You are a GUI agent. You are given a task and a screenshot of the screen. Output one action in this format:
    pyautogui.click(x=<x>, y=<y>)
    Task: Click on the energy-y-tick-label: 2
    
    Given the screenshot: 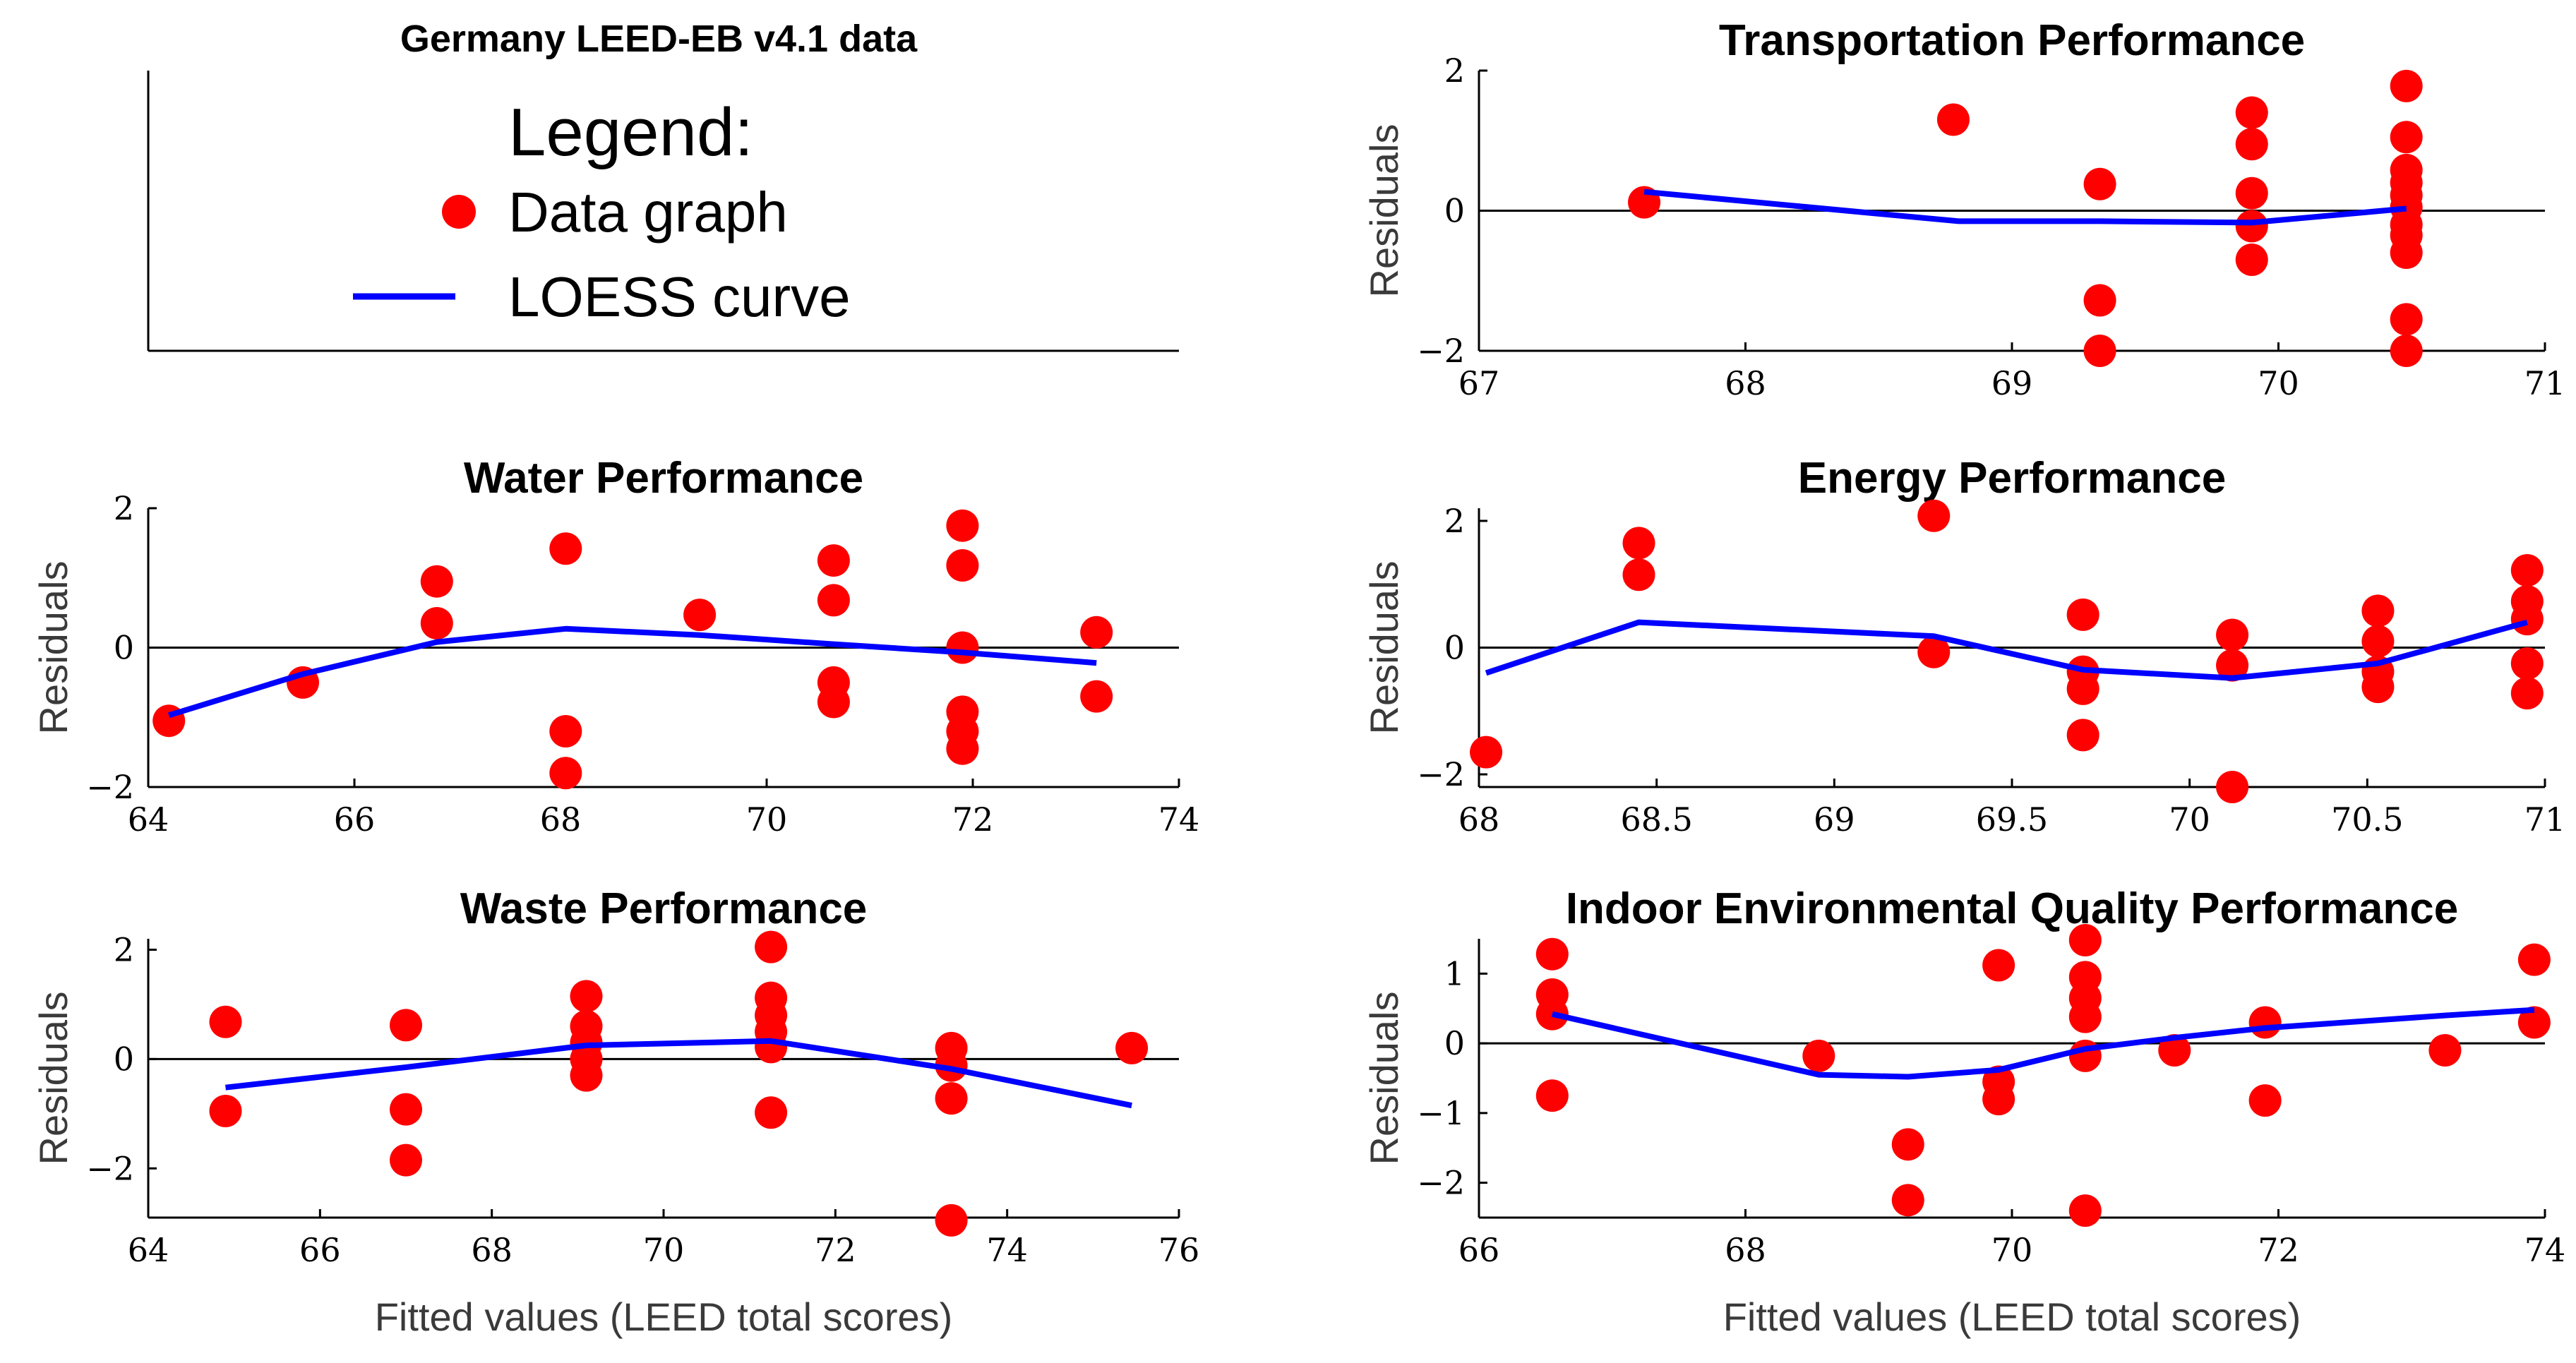 What is the action you would take?
    pyautogui.click(x=1454, y=521)
    